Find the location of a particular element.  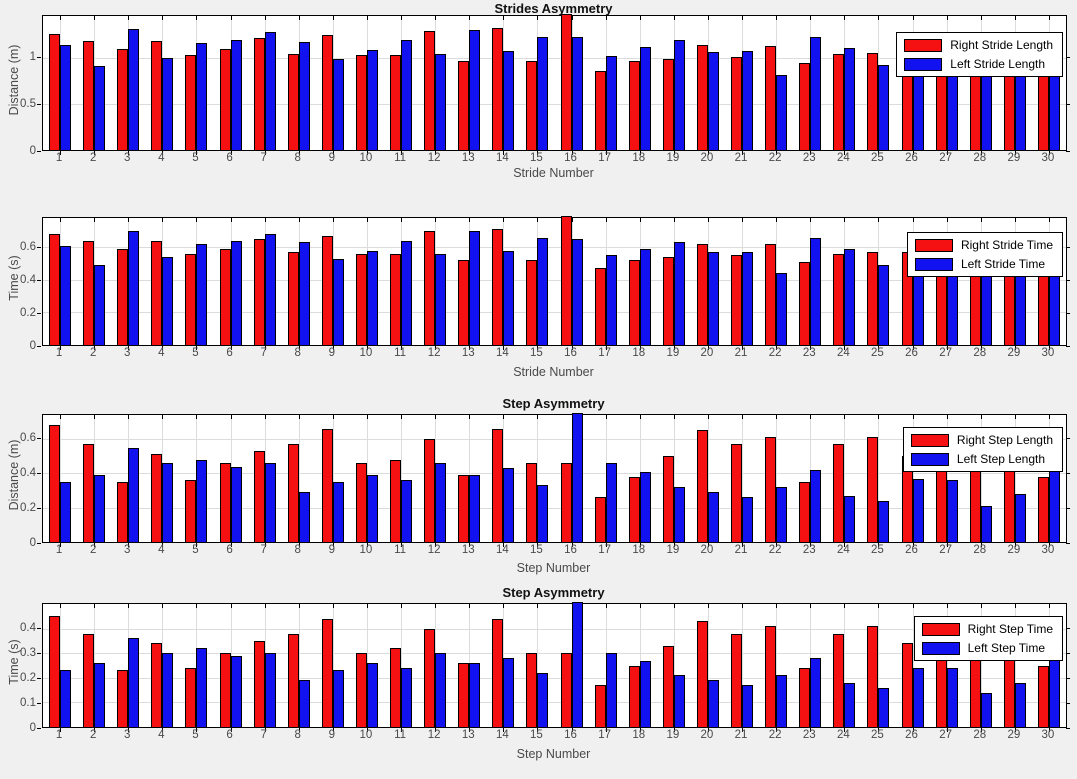

x-tick-label: 19 is located at coordinates (673, 735).